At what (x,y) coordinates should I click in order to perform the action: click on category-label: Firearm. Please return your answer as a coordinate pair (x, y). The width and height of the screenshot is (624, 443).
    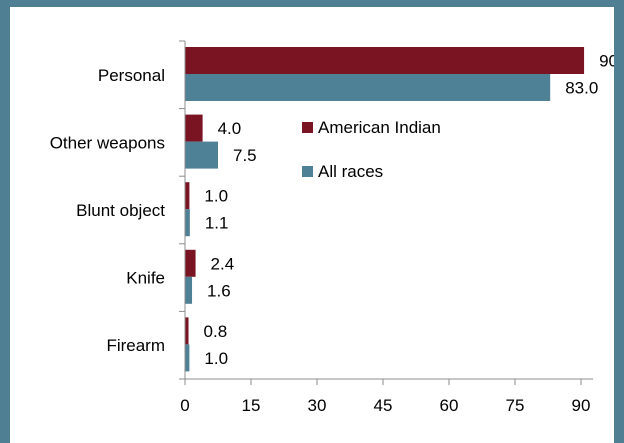
    Looking at the image, I should click on (135, 345).